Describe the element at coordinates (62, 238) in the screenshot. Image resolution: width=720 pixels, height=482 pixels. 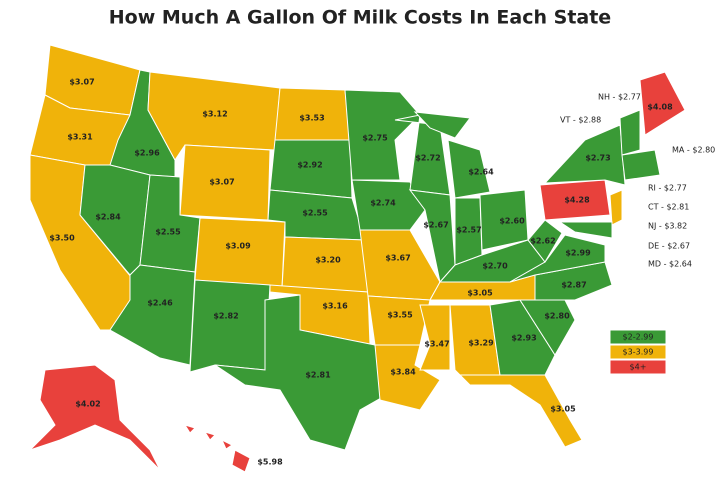
I see `state-price: $3.50` at that location.